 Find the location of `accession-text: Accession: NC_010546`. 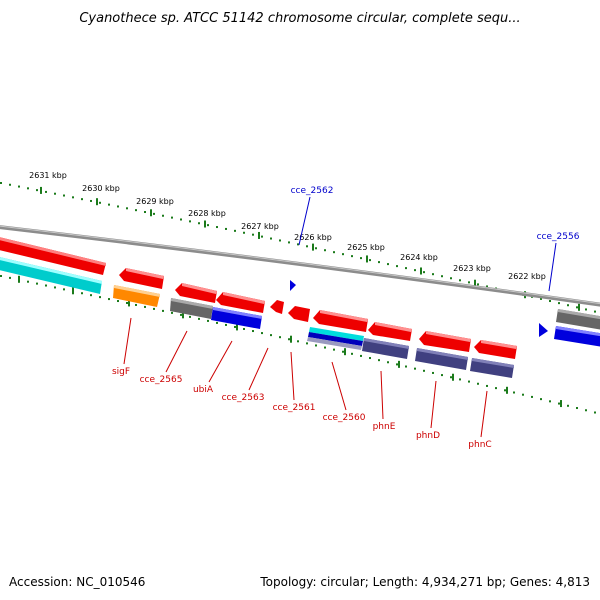

accession-text: Accession: NC_010546 is located at coordinates (77, 582).